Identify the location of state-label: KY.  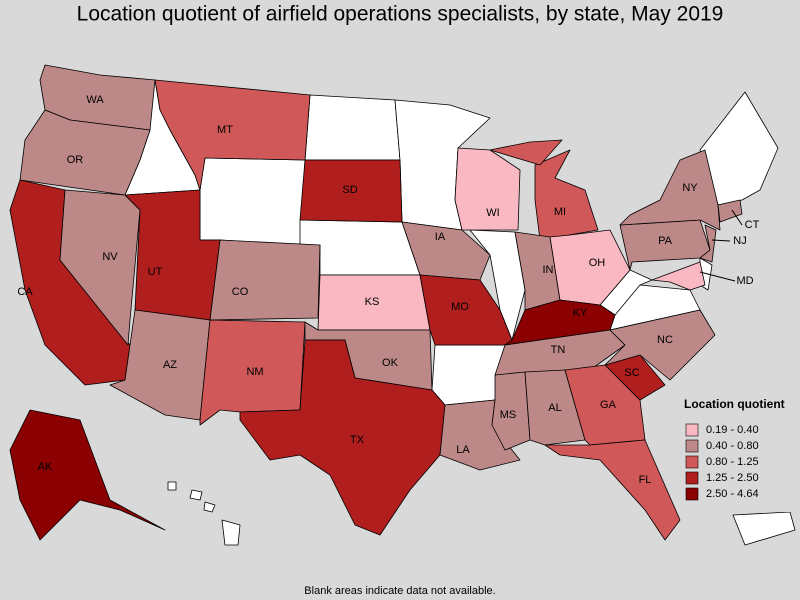
(580, 313).